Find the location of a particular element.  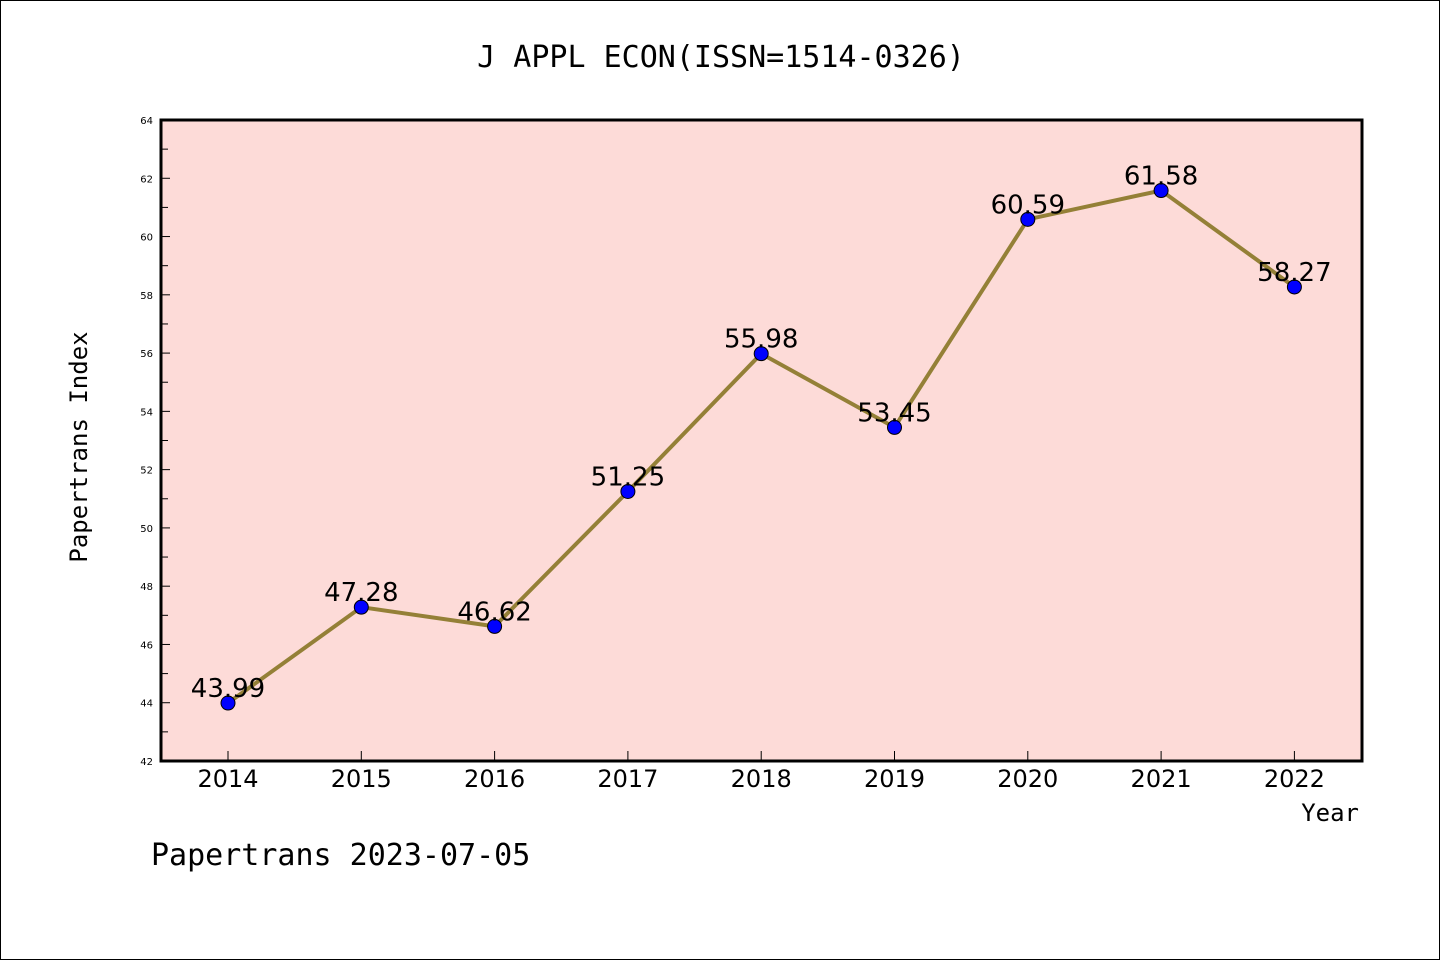

x-tick-label: 2018 is located at coordinates (761, 779).